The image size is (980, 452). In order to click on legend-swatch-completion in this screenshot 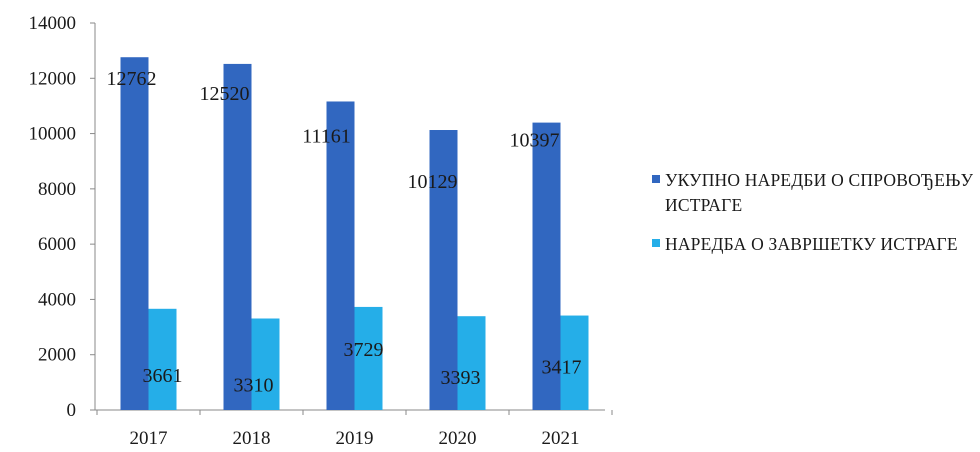, I will do `click(656, 243)`.